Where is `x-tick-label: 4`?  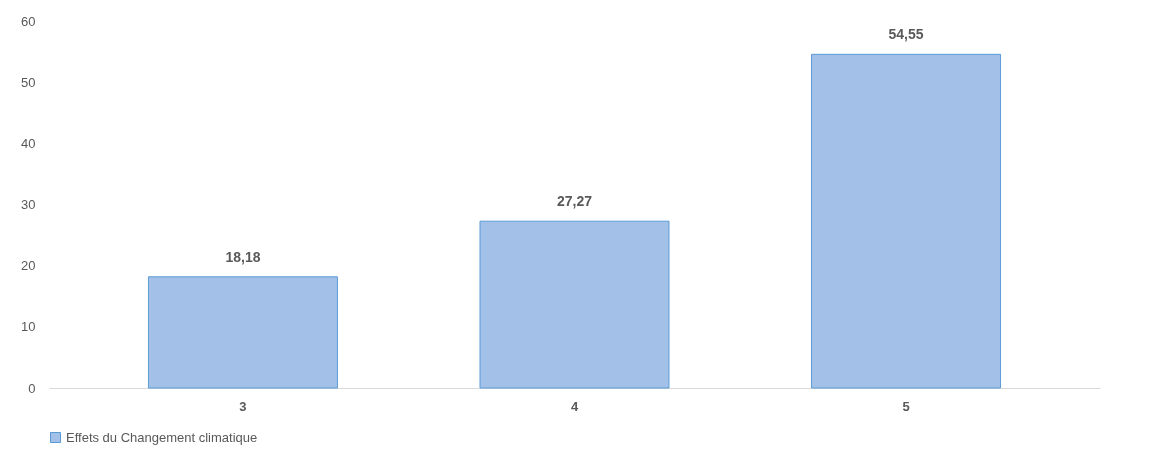
x-tick-label: 4 is located at coordinates (574, 406).